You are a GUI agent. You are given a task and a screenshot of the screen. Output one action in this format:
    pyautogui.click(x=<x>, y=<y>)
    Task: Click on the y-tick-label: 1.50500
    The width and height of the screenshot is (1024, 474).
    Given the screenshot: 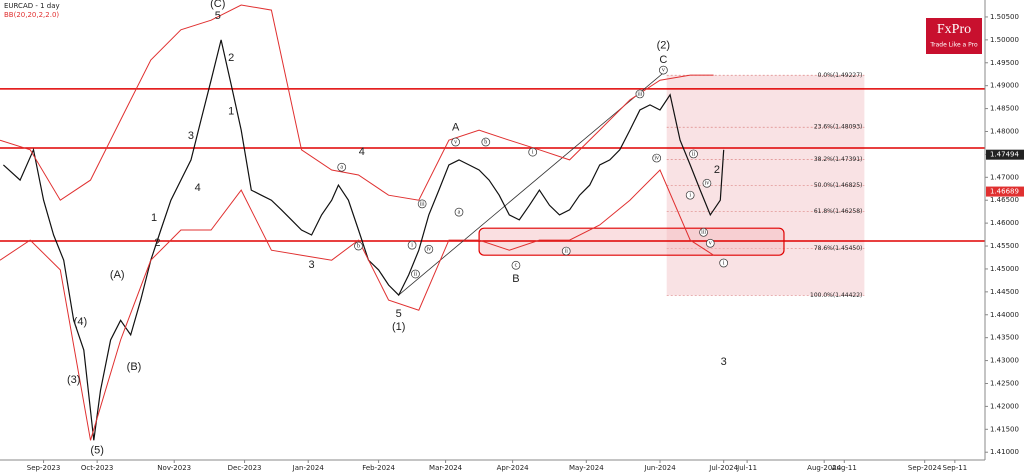 What is the action you would take?
    pyautogui.click(x=1004, y=17)
    